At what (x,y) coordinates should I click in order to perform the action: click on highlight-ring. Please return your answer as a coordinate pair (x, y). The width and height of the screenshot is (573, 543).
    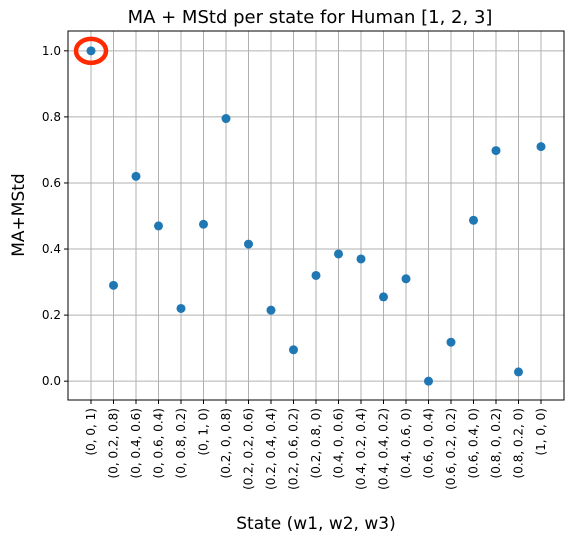
    Looking at the image, I should click on (91, 51).